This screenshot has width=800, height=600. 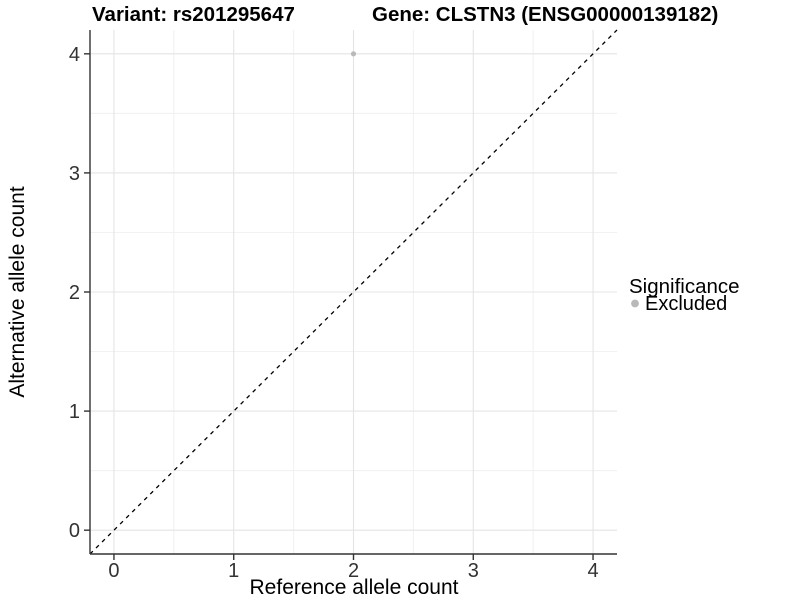 What do you see at coordinates (592, 571) in the screenshot?
I see `x-tick-label: 4` at bounding box center [592, 571].